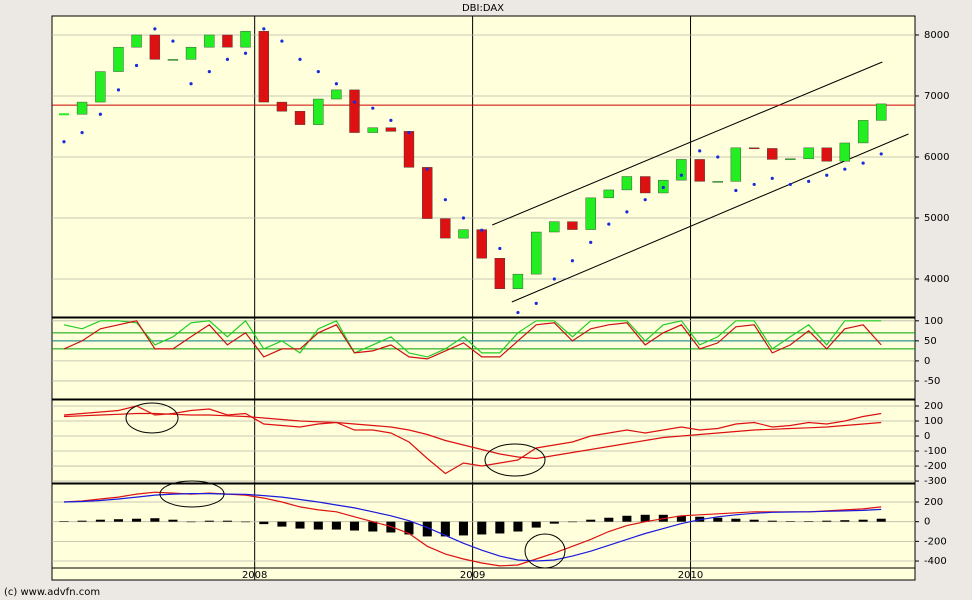  Describe the element at coordinates (933, 406) in the screenshot. I see `y-tick-label: 200` at that location.